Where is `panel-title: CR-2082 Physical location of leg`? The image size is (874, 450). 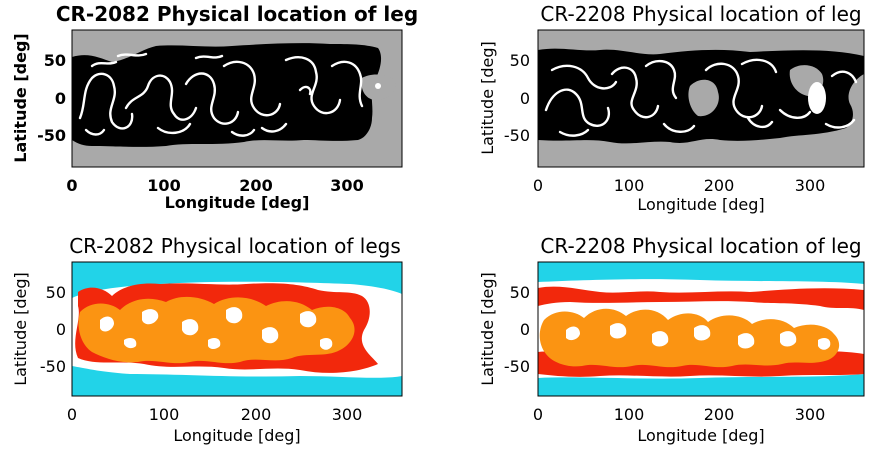 panel-title: CR-2082 Physical location of leg is located at coordinates (237, 14).